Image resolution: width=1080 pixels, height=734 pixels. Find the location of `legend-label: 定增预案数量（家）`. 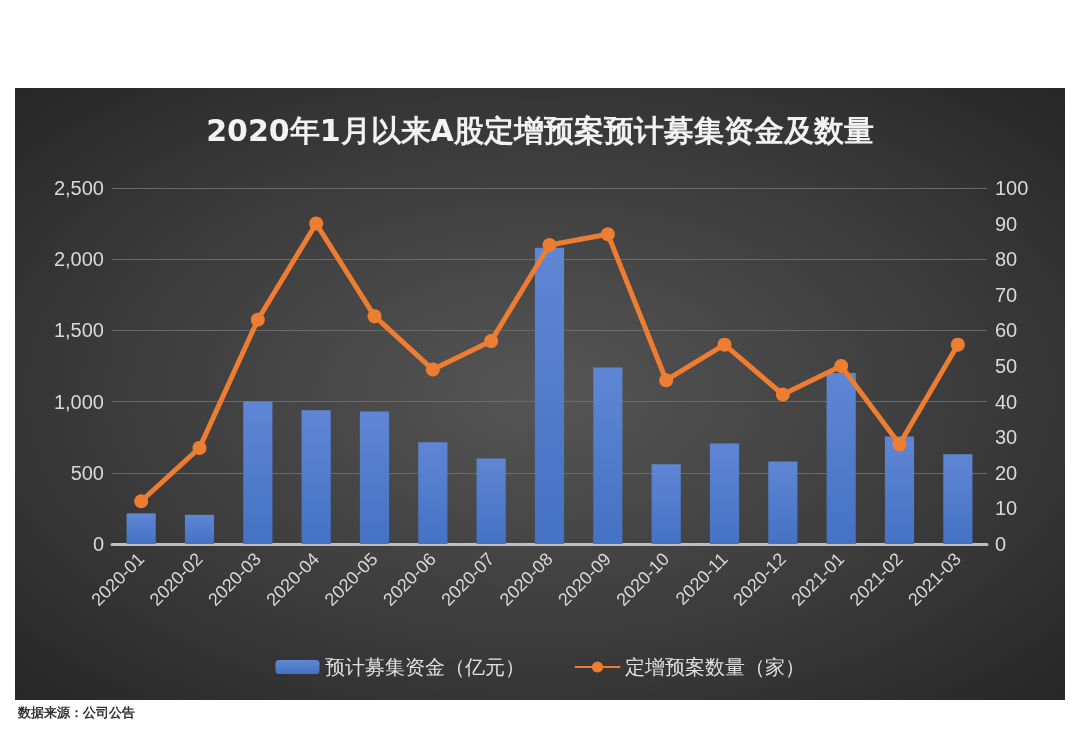

legend-label: 定增预案数量（家） is located at coordinates (714, 667).